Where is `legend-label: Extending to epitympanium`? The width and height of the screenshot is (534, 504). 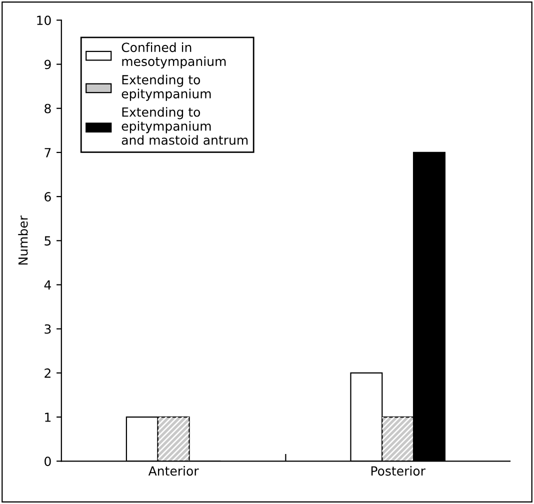
legend-label: Extending to epitympanium is located at coordinates (166, 87).